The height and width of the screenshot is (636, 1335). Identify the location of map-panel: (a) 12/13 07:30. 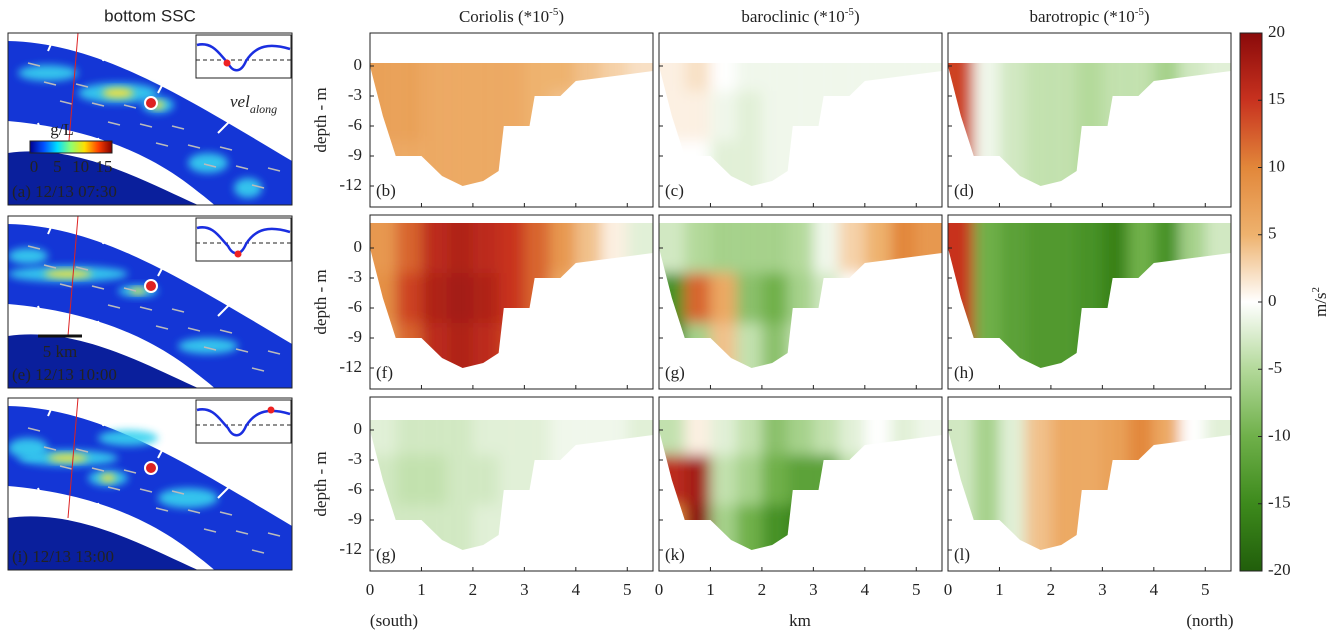
(150, 119).